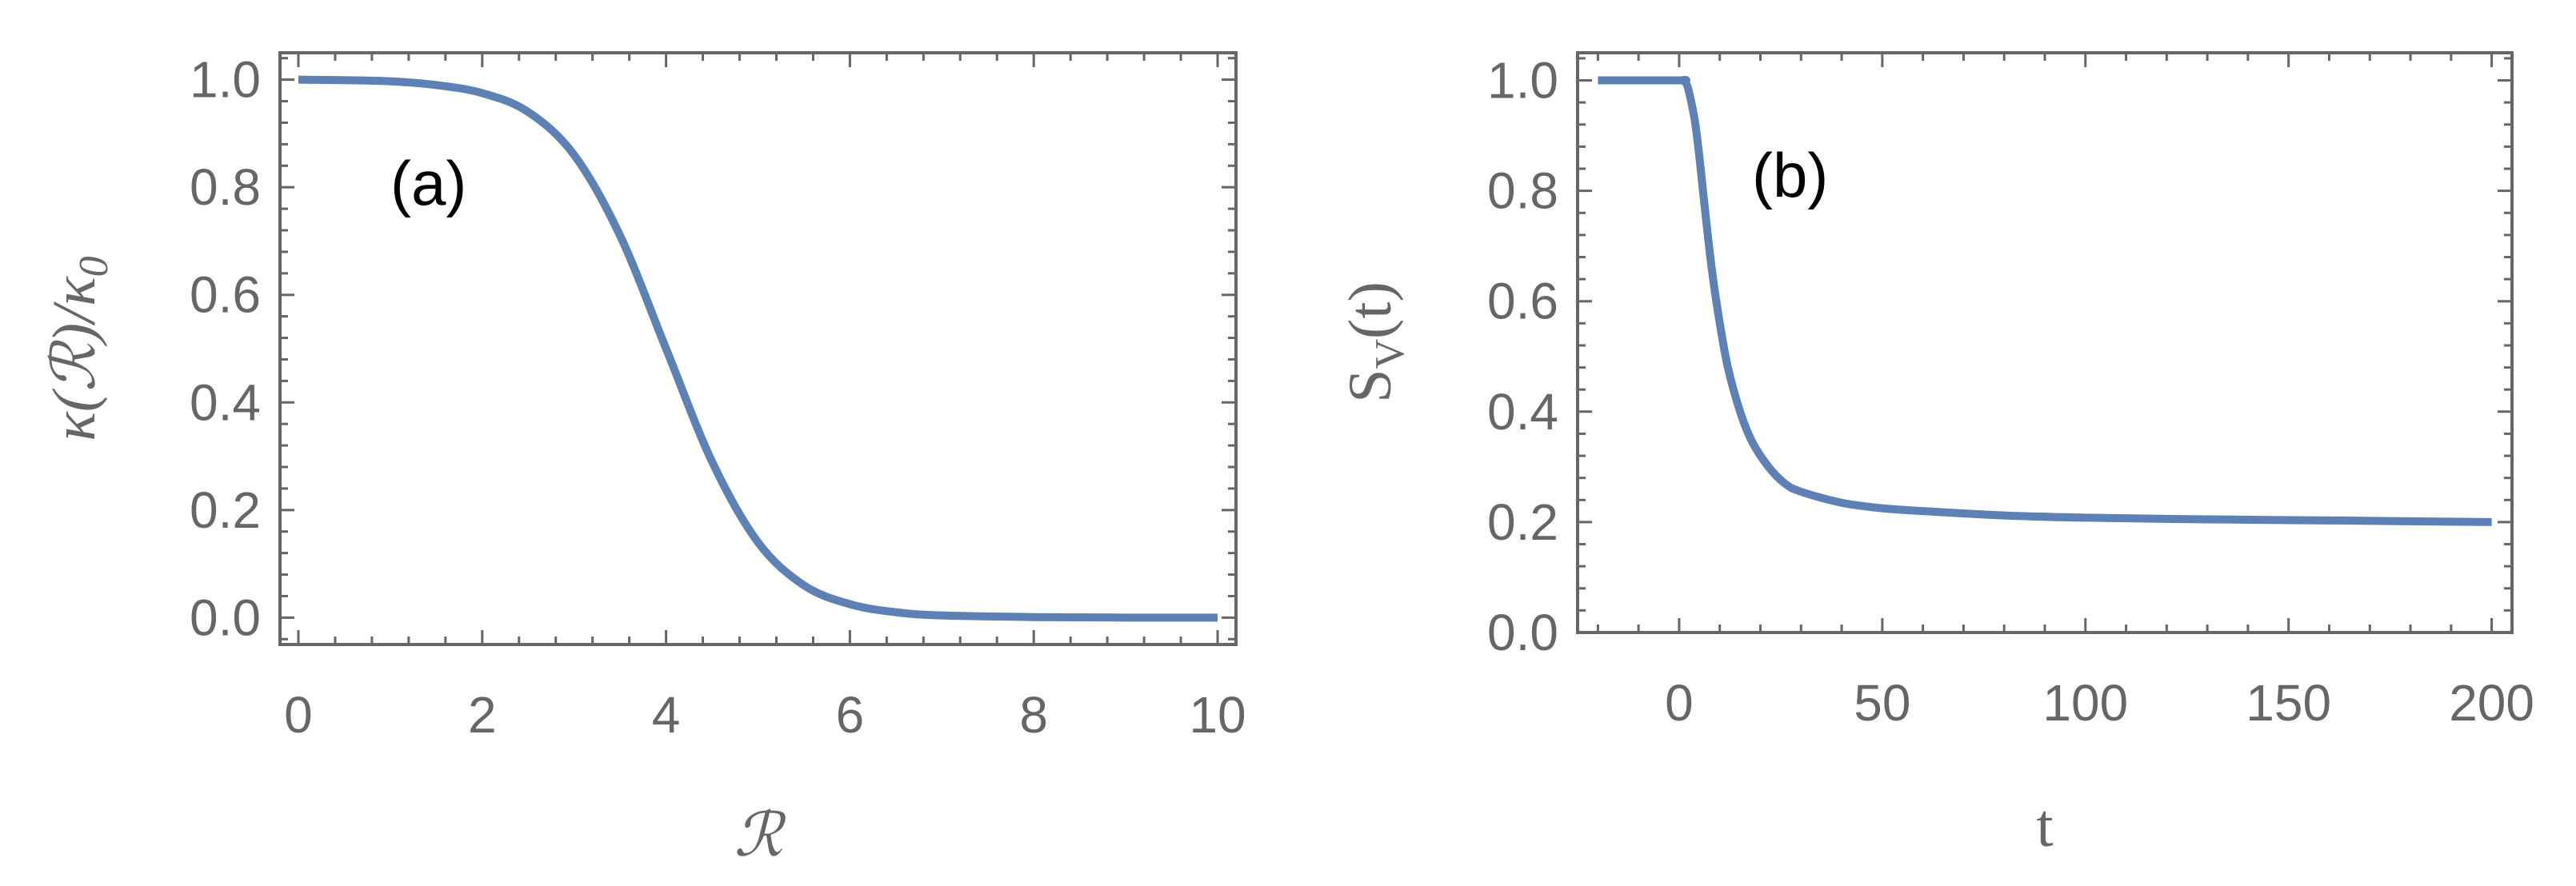  What do you see at coordinates (2085, 703) in the screenshot?
I see `x-tick-label: 100` at bounding box center [2085, 703].